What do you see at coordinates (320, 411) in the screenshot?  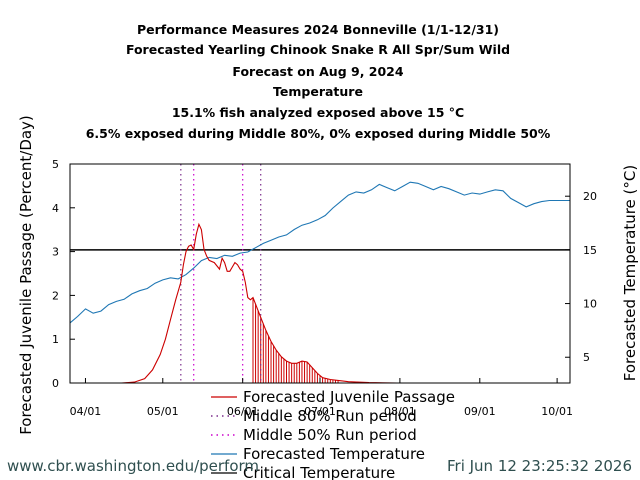 I see `x-tick-label: 07/01` at bounding box center [320, 411].